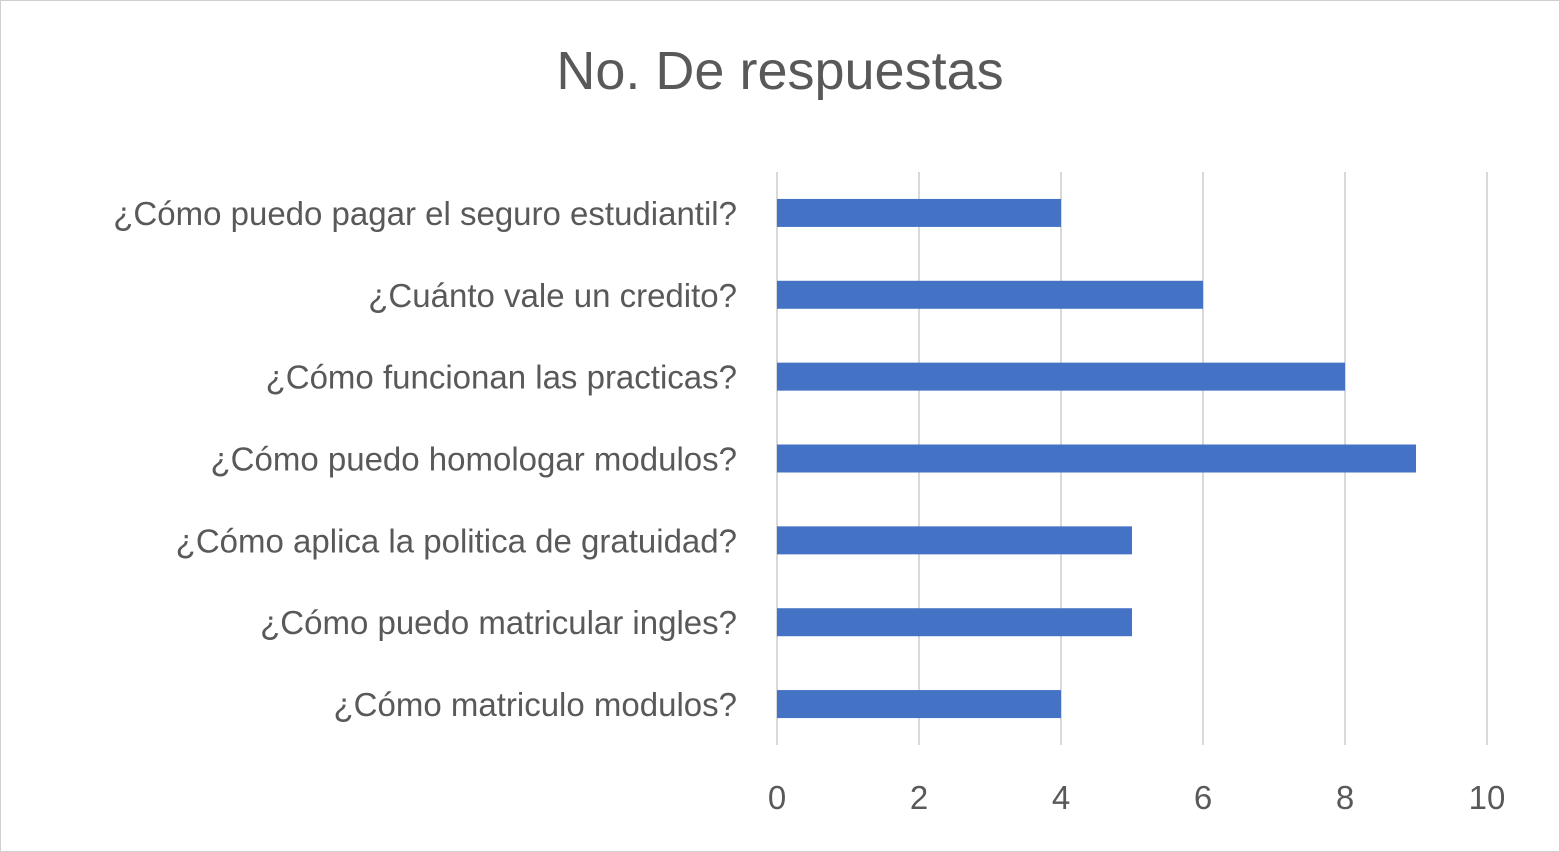  I want to click on chart-title: No. De respuestas, so click(780, 71).